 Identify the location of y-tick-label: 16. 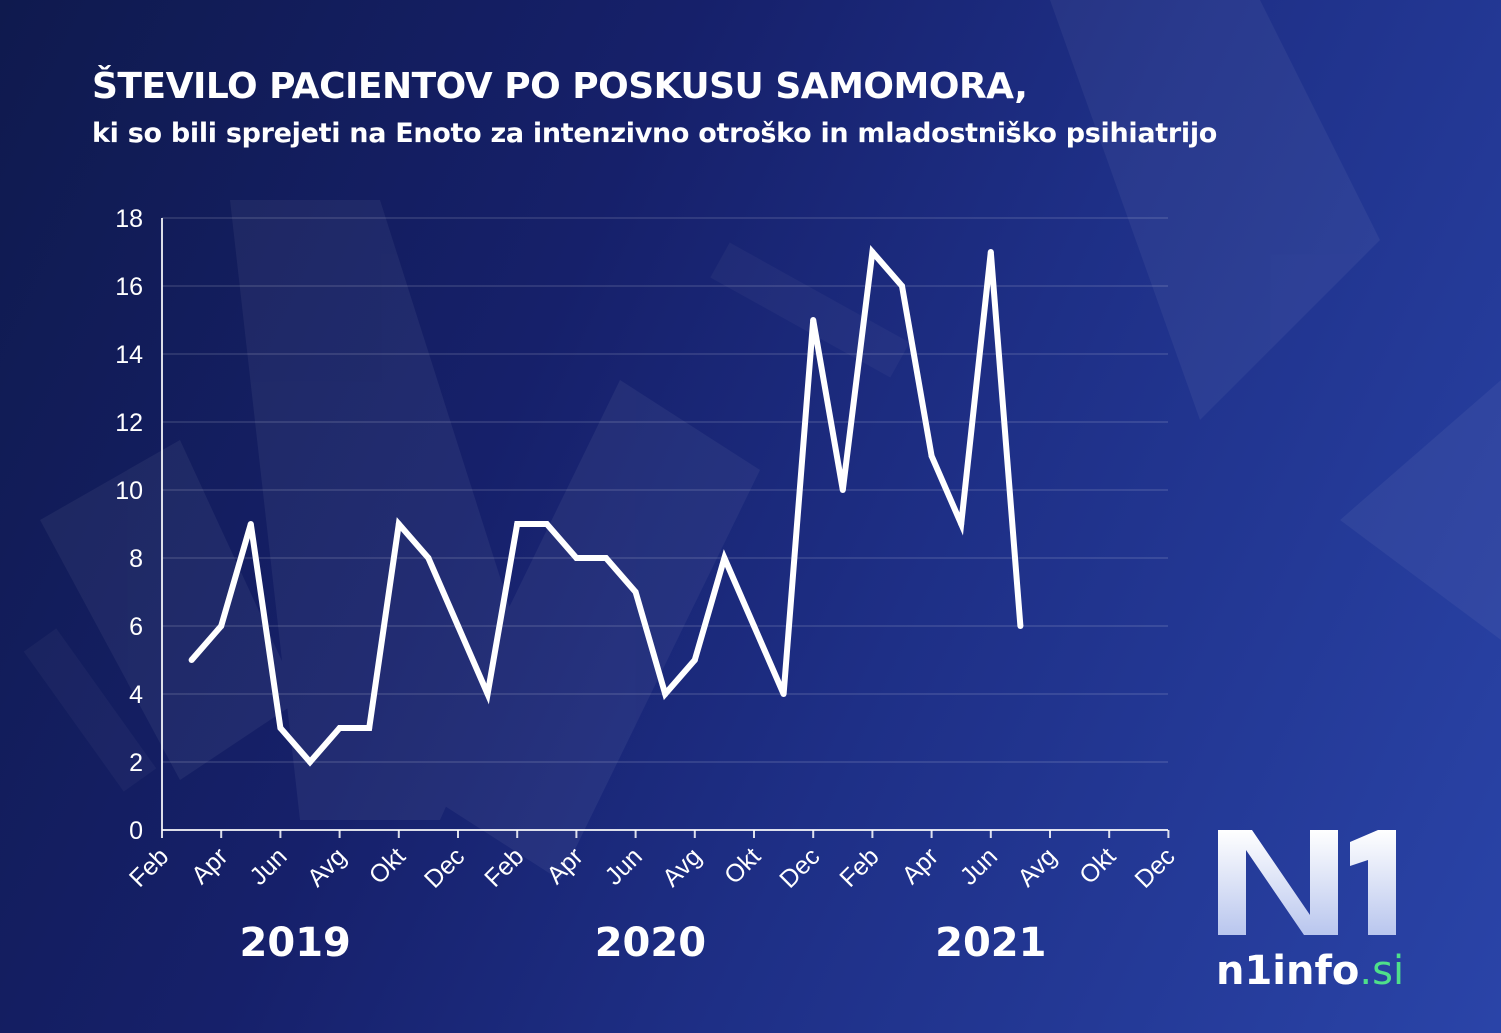
(129, 287).